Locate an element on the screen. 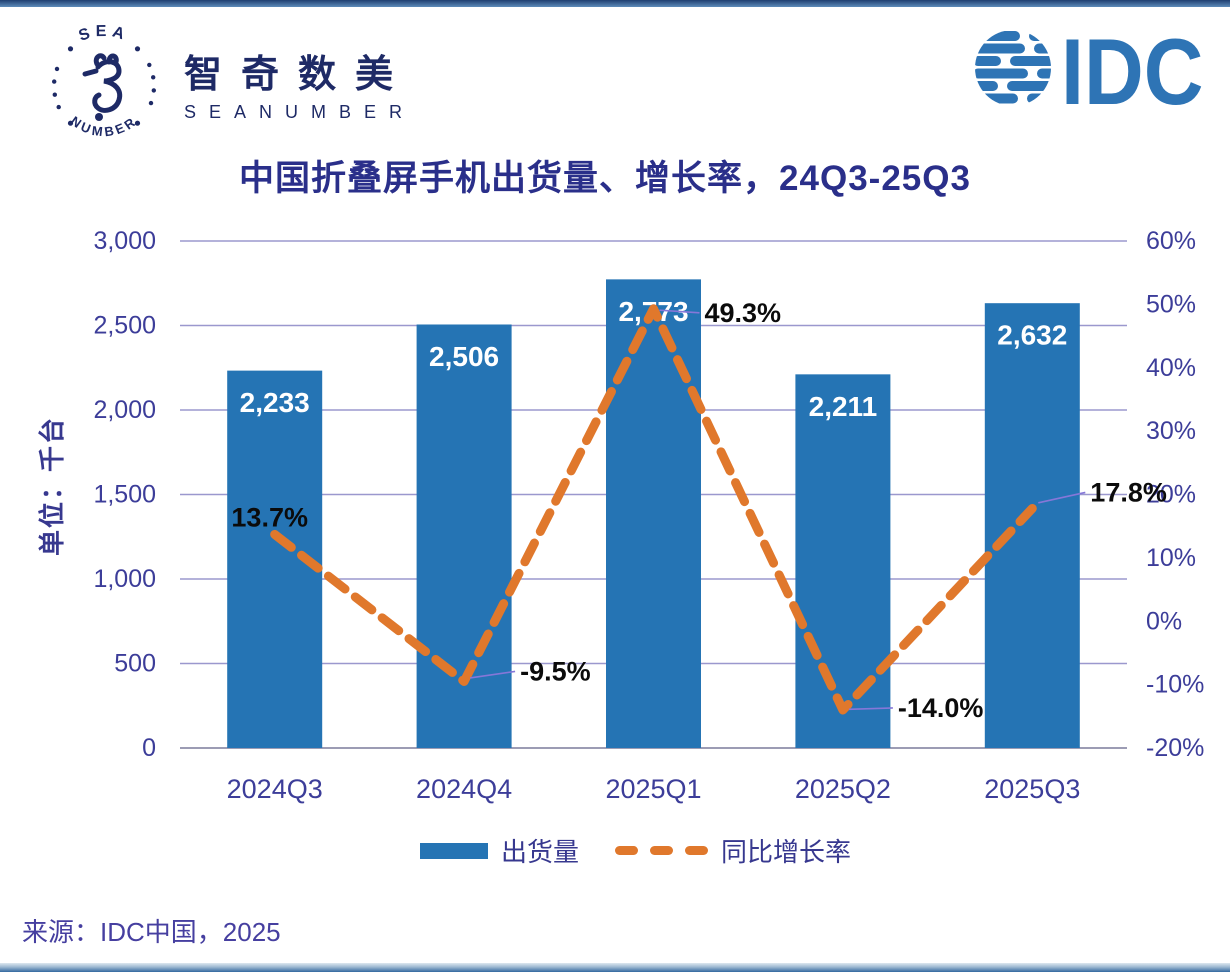 This screenshot has width=1230, height=972. bar-value-label: 2,506 is located at coordinates (464, 356).